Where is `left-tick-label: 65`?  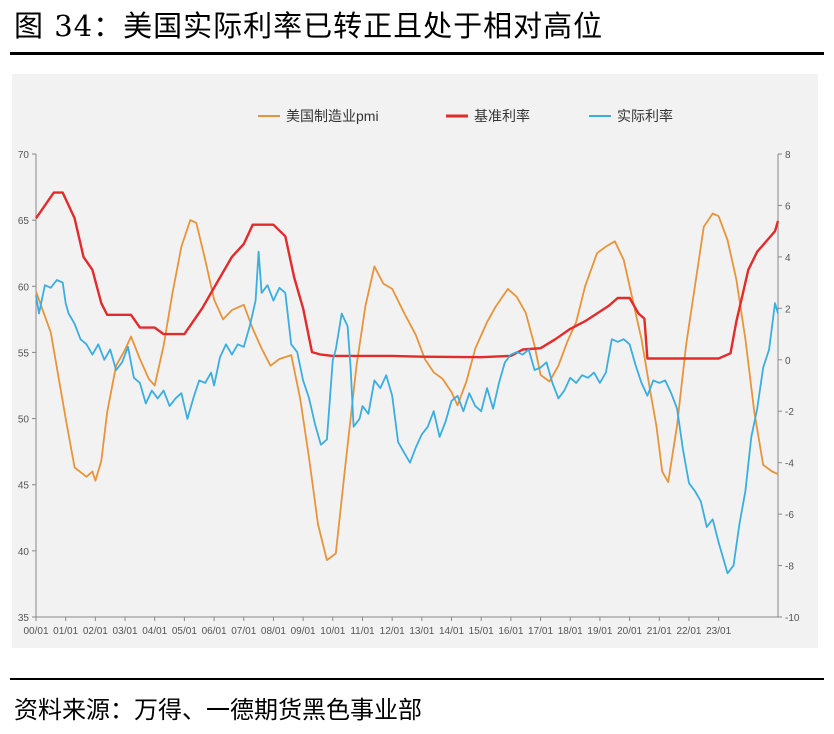 left-tick-label: 65 is located at coordinates (24, 221).